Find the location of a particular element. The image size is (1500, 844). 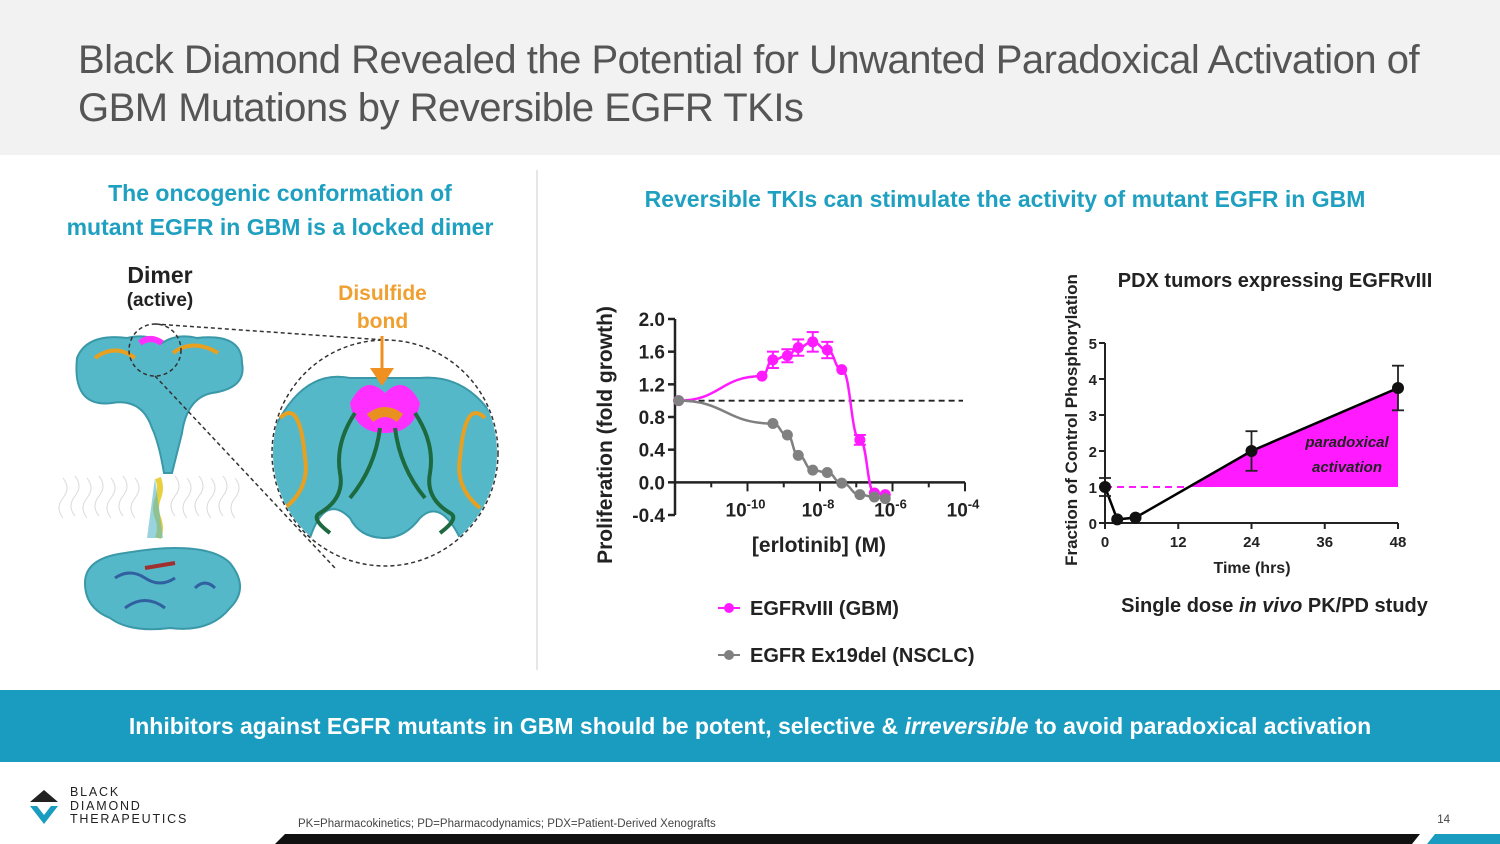

x-axis-label: Time (hrs) is located at coordinates (1251, 568).